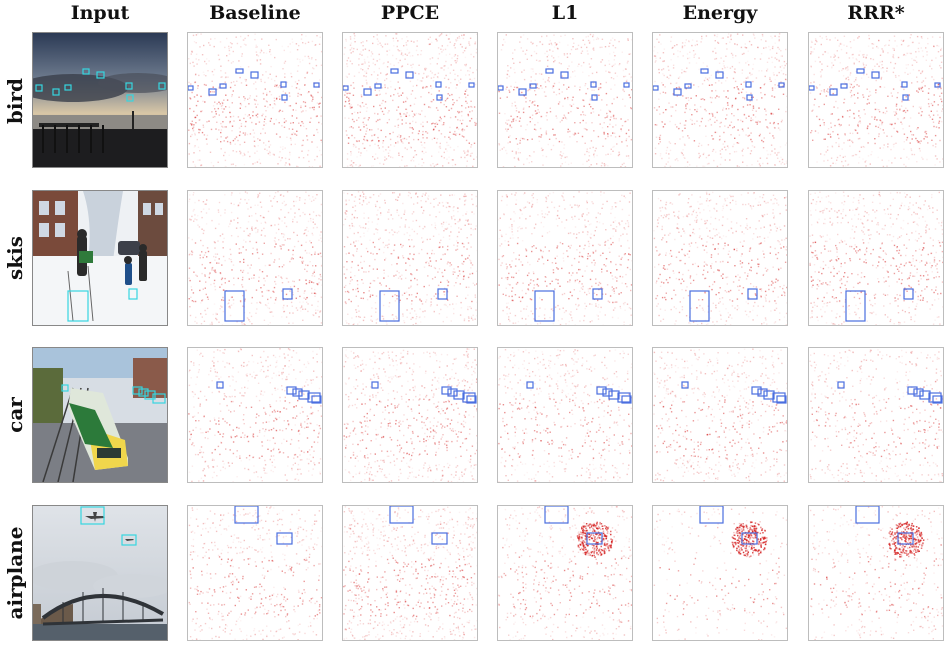 This screenshot has height=650, width=952. What do you see at coordinates (720, 13) in the screenshot?
I see `column-header-energy: Energy` at bounding box center [720, 13].